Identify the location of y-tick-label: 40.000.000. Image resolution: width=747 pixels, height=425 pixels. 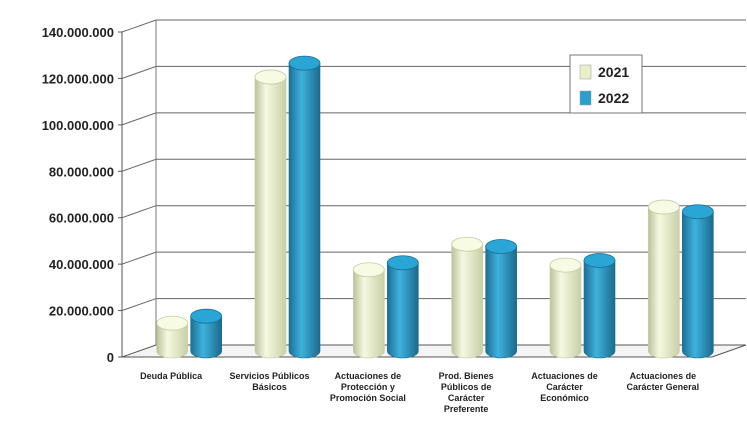
(81, 264).